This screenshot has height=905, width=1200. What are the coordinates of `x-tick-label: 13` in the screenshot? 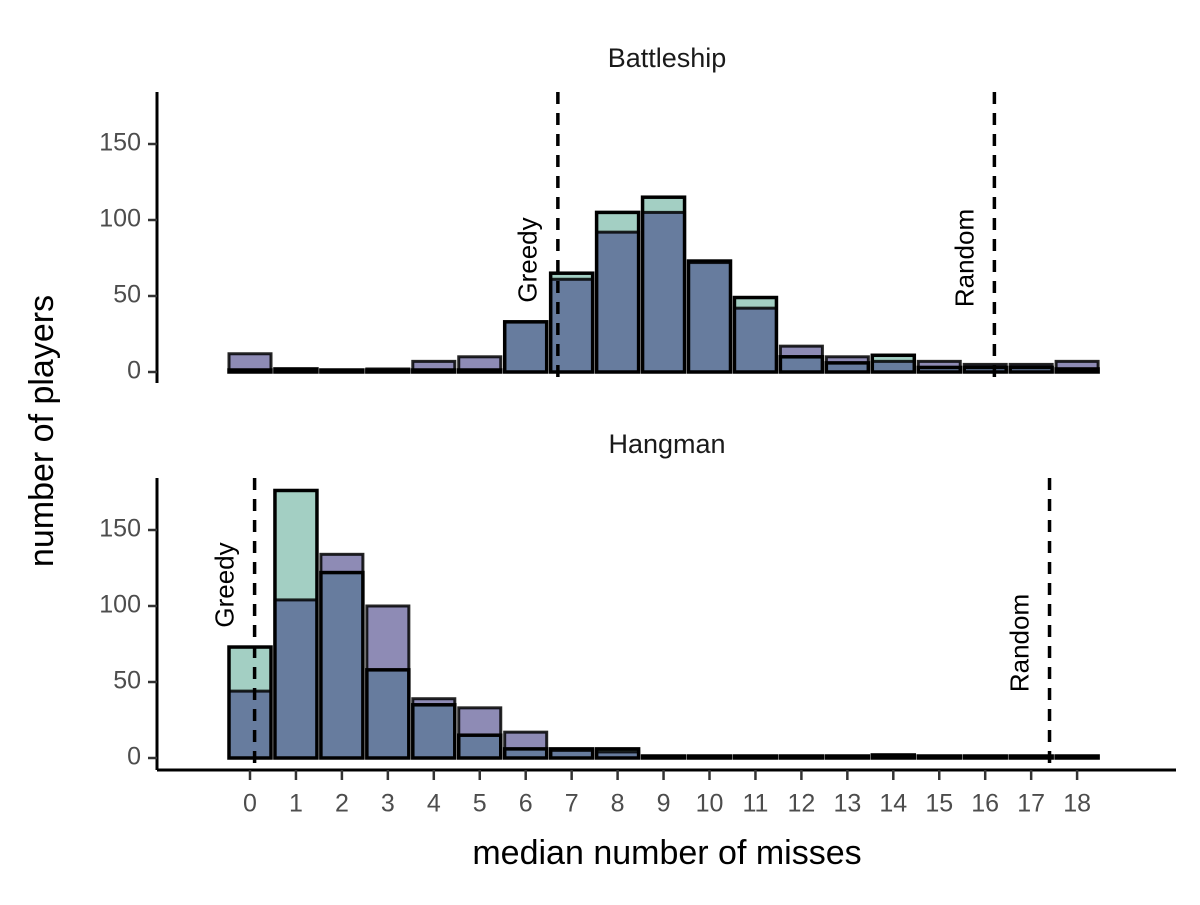 It's located at (847, 804).